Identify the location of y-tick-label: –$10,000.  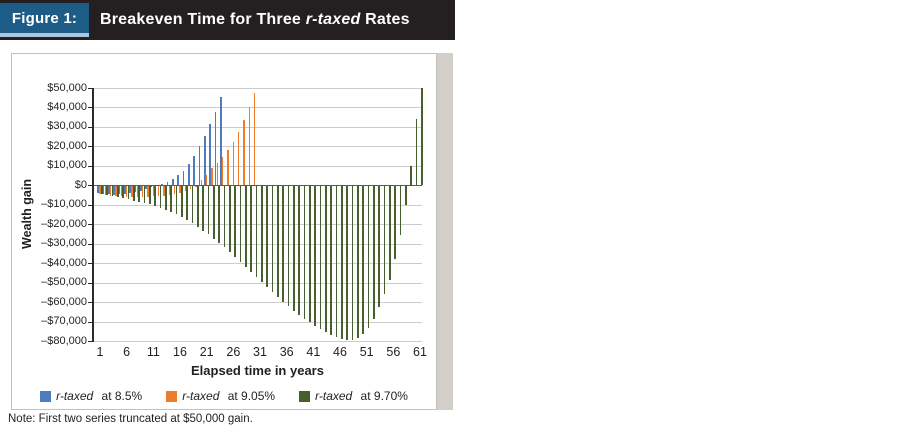
(64, 204).